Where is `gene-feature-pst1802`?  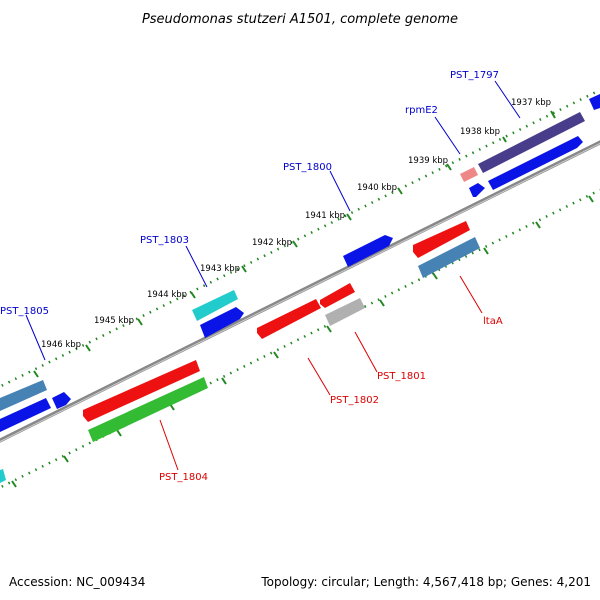 gene-feature-pst1802 is located at coordinates (289, 319).